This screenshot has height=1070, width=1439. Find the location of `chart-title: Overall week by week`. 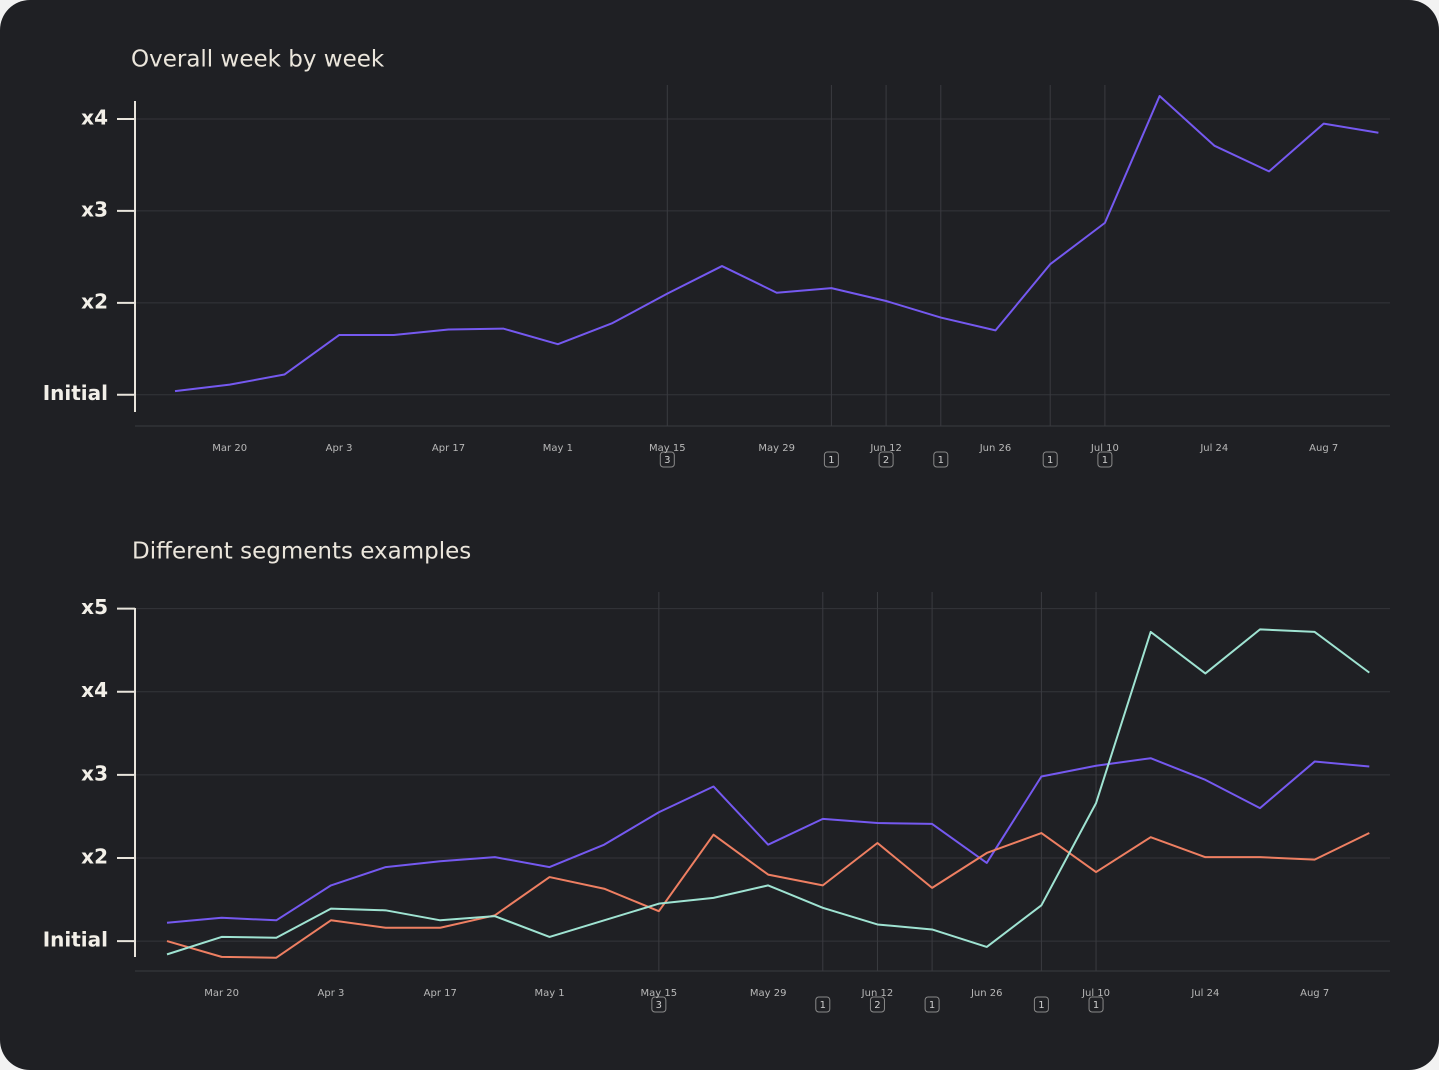

chart-title: Overall week by week is located at coordinates (258, 60).